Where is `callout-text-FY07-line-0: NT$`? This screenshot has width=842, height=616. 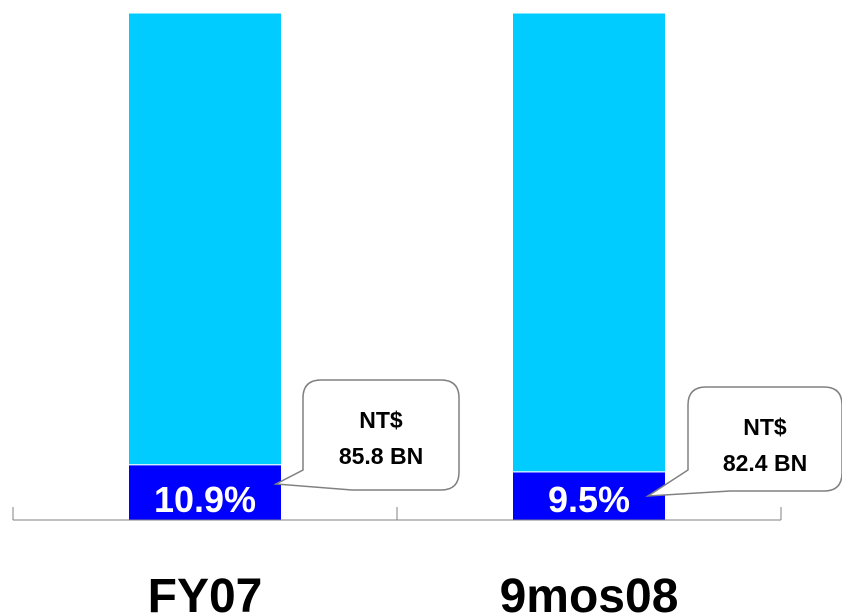 callout-text-FY07-line-0: NT$ is located at coordinates (381, 420).